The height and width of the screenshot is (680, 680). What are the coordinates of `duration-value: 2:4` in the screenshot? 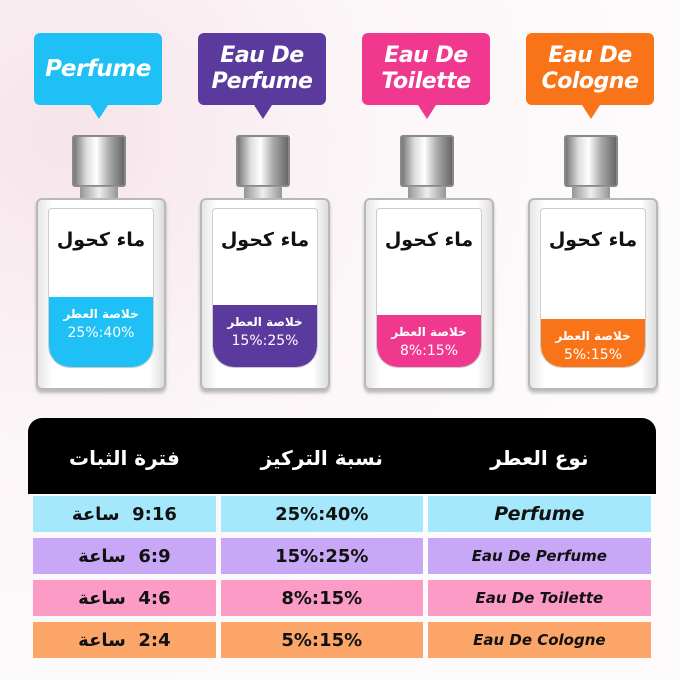 It's located at (154, 640).